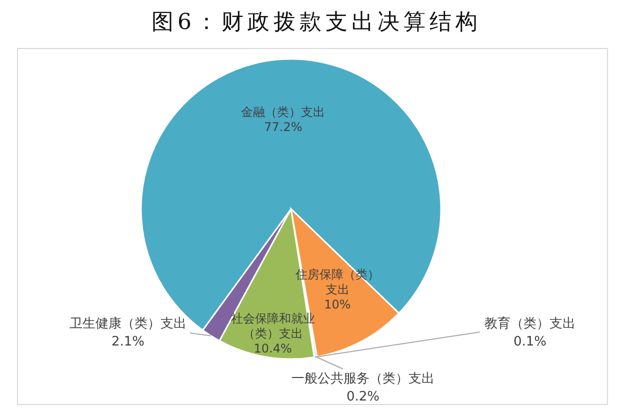  I want to click on data-label: 10.4%, so click(273, 349).